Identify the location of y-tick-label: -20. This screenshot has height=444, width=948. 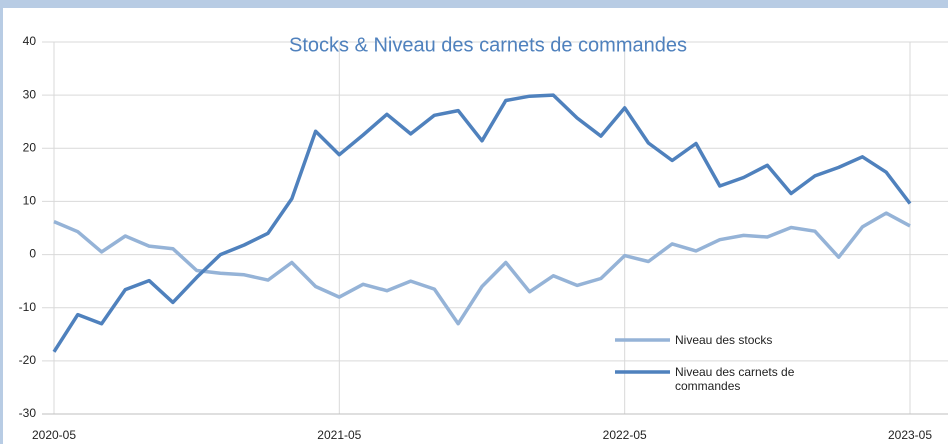
(28, 360).